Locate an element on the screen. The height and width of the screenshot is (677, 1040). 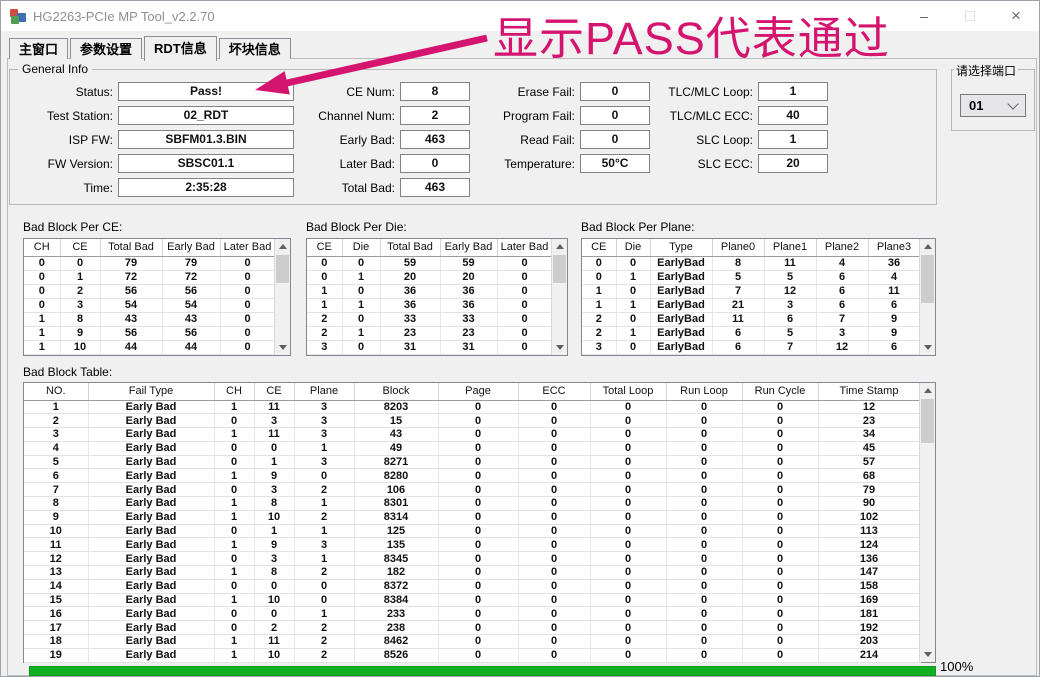
table-row: 1 0 36 36 0 is located at coordinates (430, 291).